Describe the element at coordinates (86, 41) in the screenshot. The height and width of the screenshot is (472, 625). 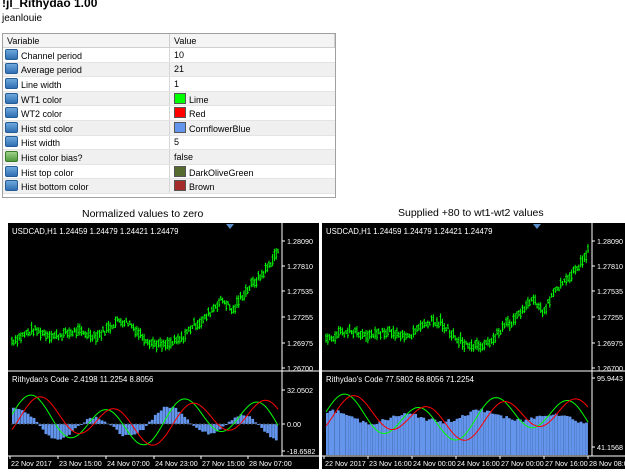
I see `variable-column-header: Variable` at that location.